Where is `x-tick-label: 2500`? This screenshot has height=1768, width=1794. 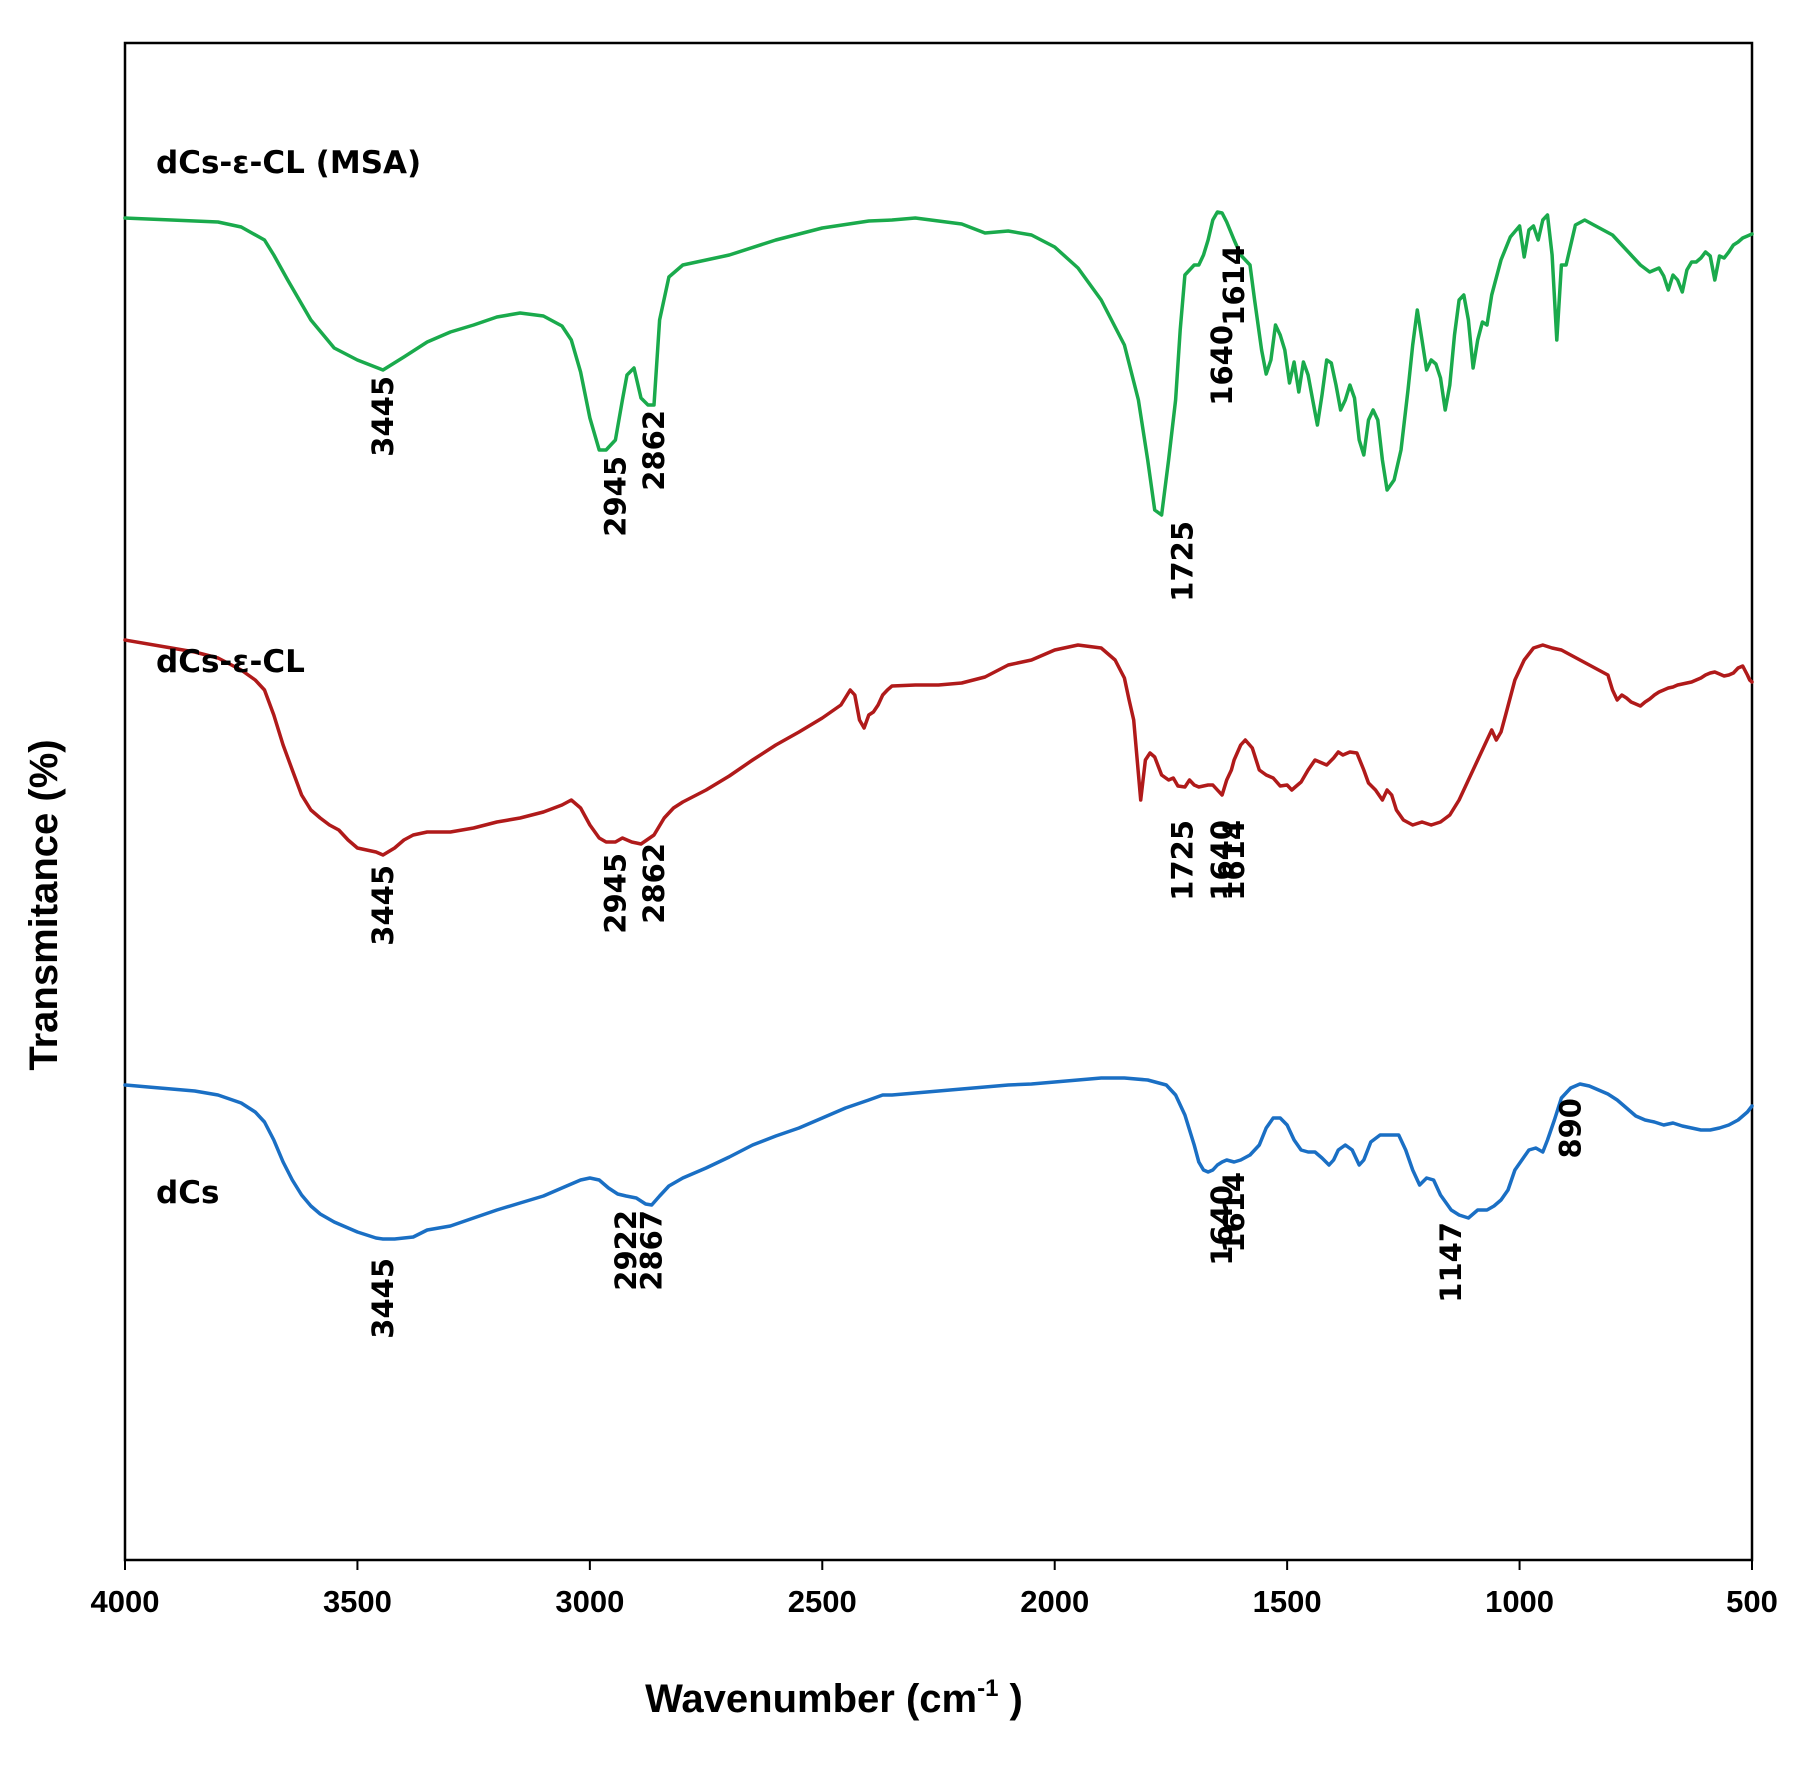 x-tick-label: 2500 is located at coordinates (822, 1601).